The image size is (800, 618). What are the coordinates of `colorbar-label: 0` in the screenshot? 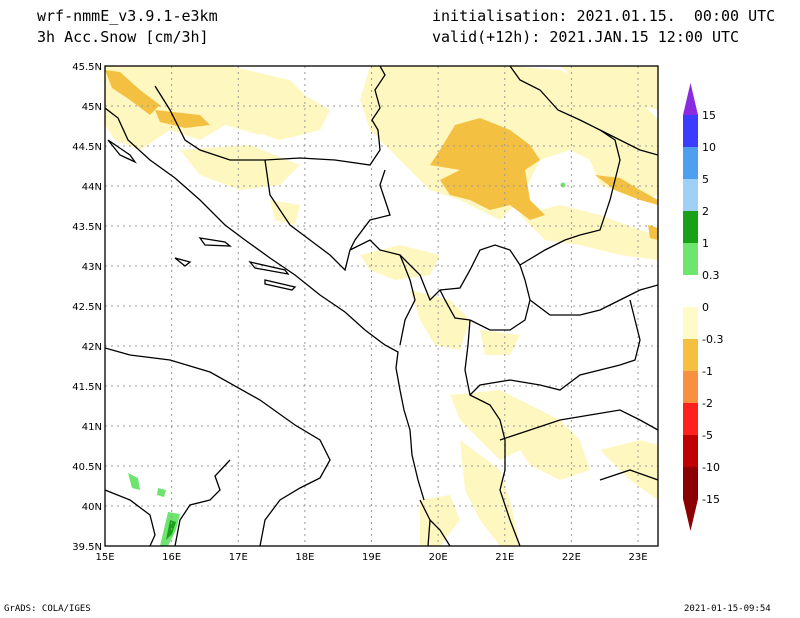 It's located at (705, 307).